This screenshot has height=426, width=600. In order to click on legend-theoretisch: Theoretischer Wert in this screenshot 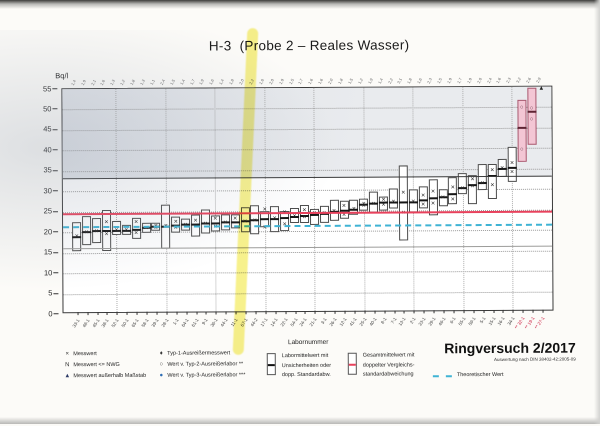, I will do `click(480, 375)`.